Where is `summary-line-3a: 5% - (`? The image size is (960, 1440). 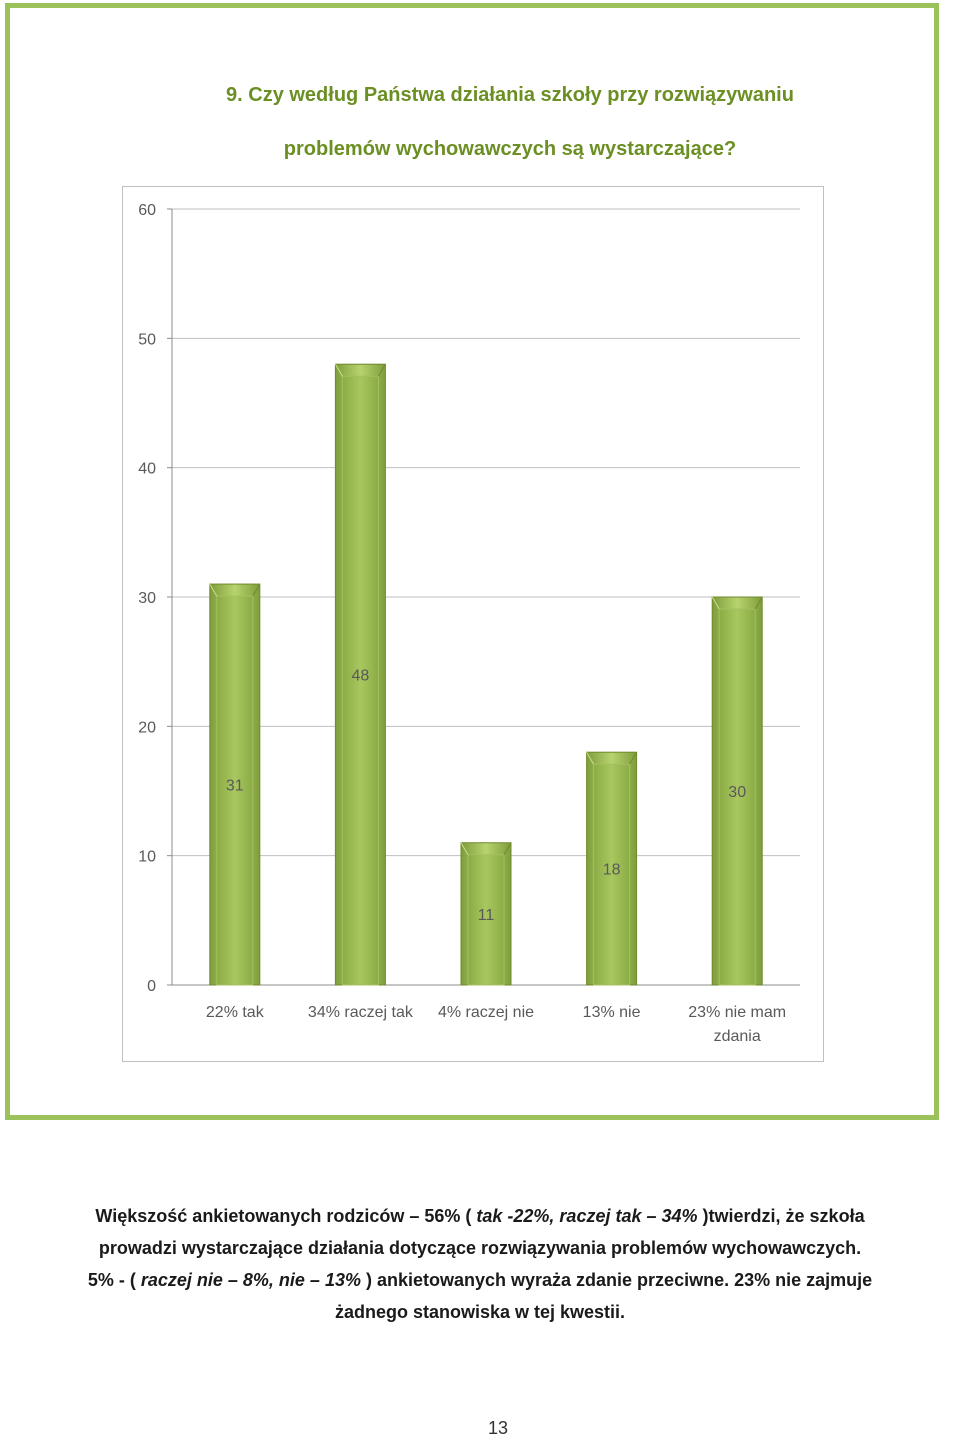 summary-line-3a: 5% - ( is located at coordinates (114, 1280).